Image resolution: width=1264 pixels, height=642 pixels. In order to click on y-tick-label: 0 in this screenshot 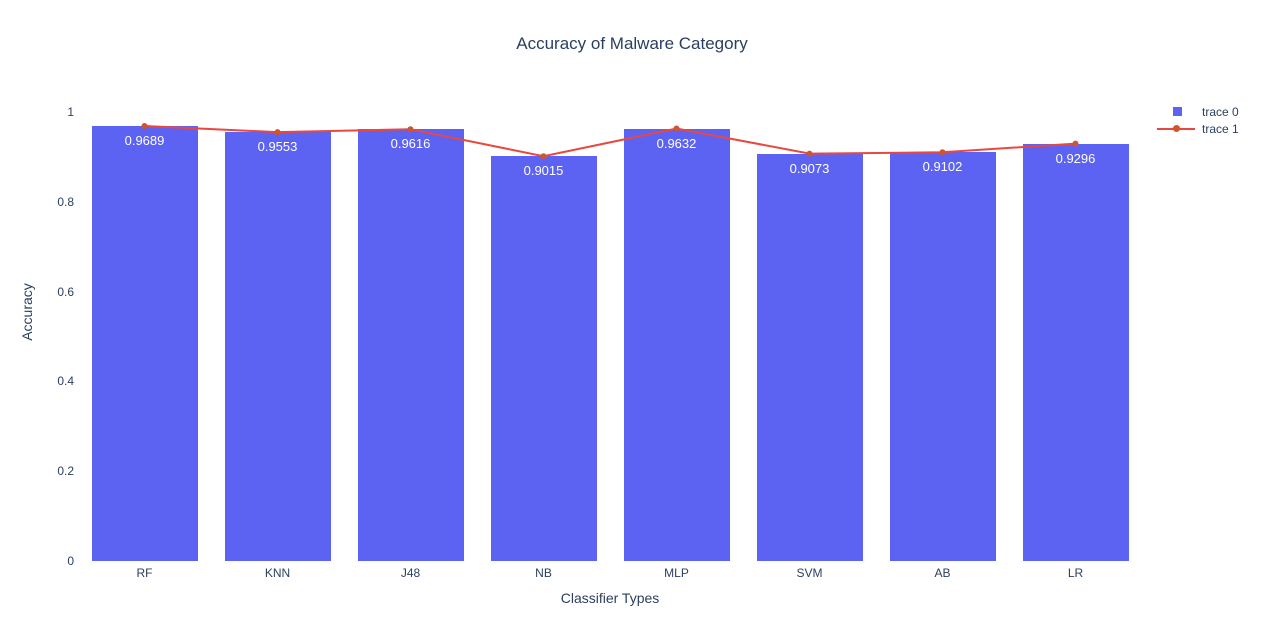, I will do `click(70, 561)`.